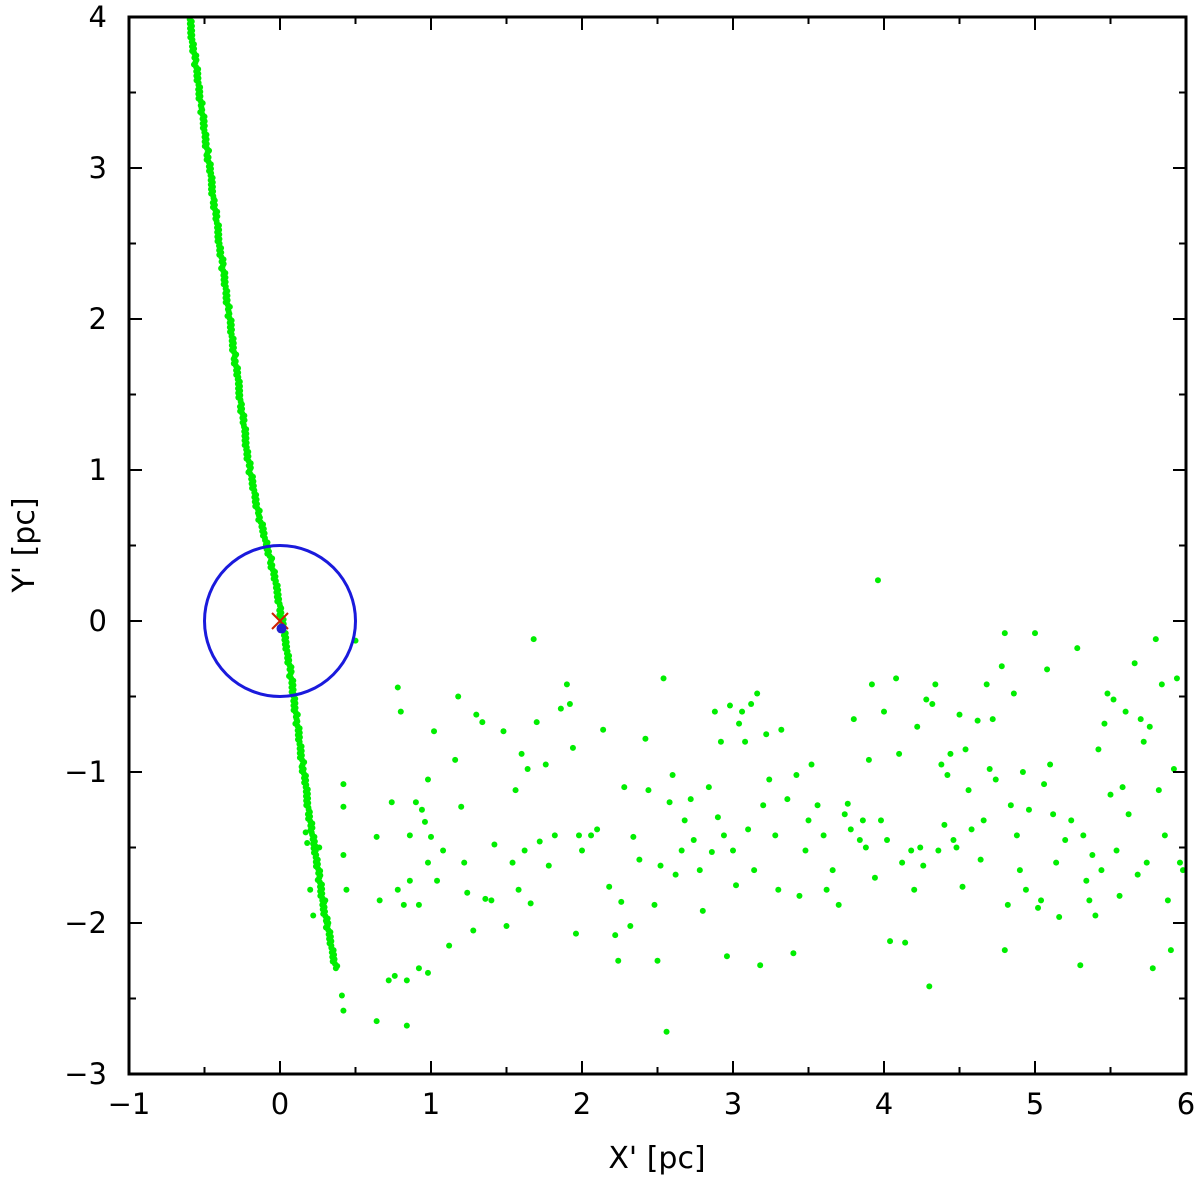  I want to click on x-tick-label: 2, so click(582, 1104).